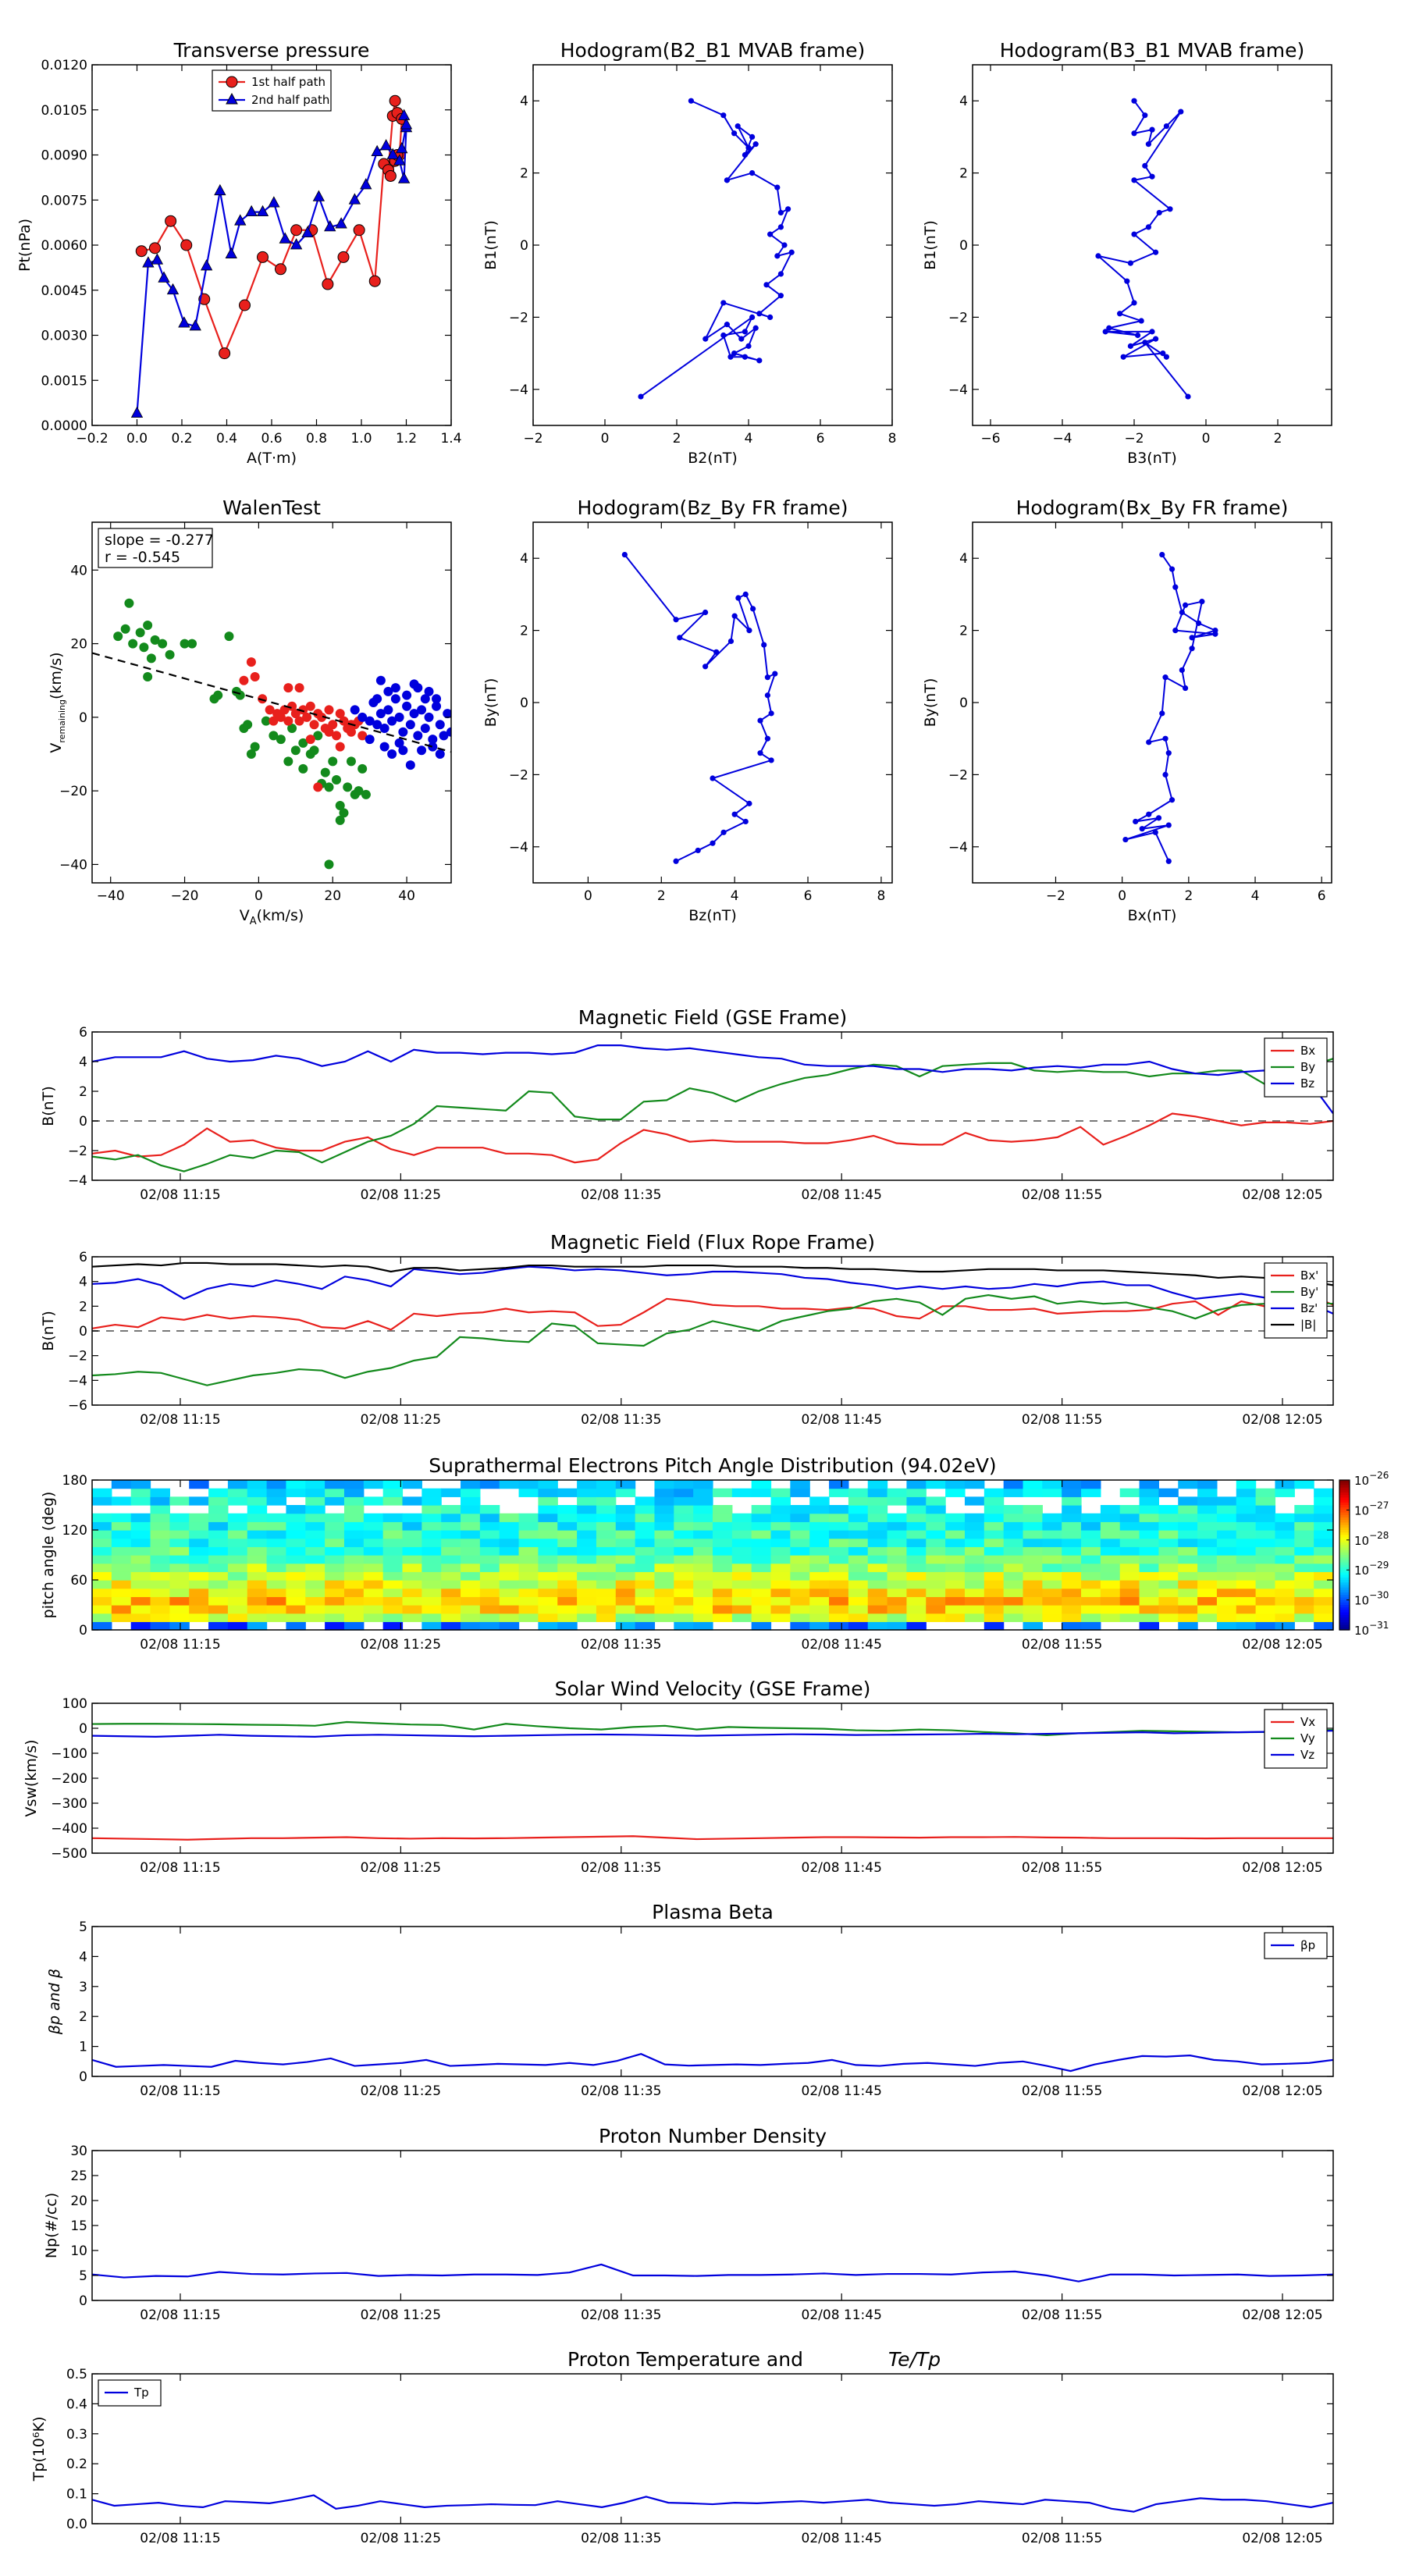 The image size is (1405, 2576). I want to click on axes-frame, so click(713, 245).